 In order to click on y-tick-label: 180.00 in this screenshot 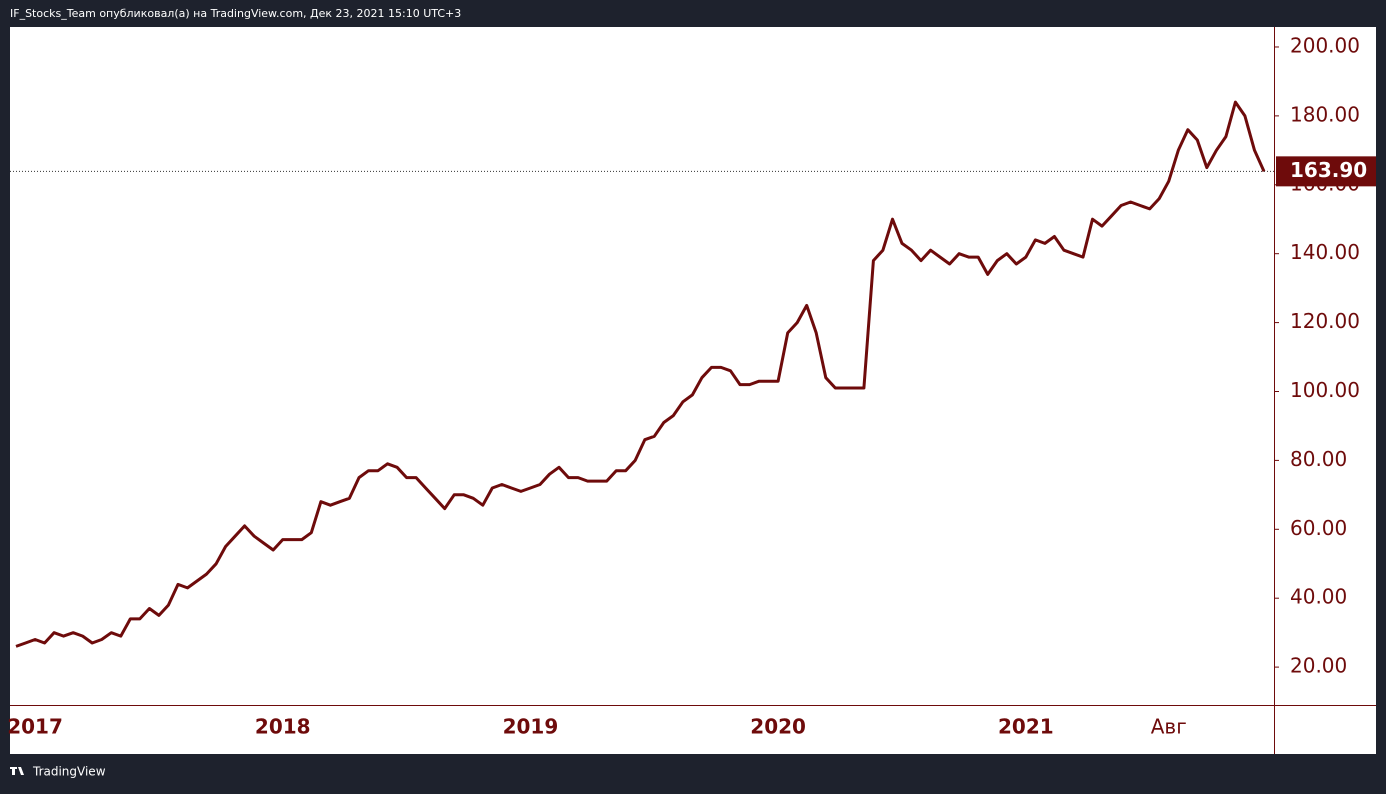, I will do `click(1325, 114)`.